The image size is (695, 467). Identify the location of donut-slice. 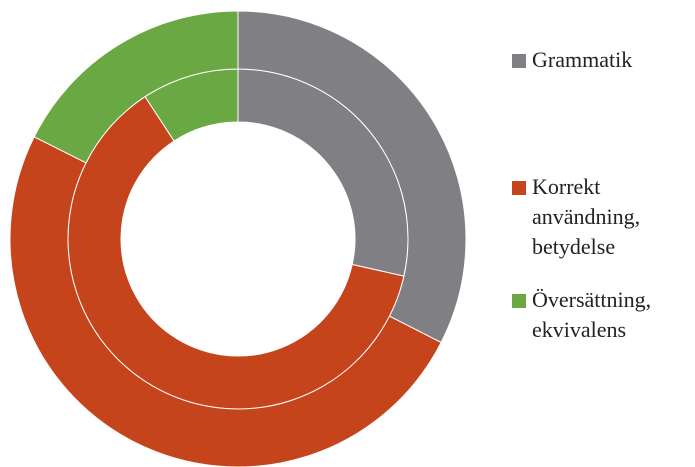
(136, 87).